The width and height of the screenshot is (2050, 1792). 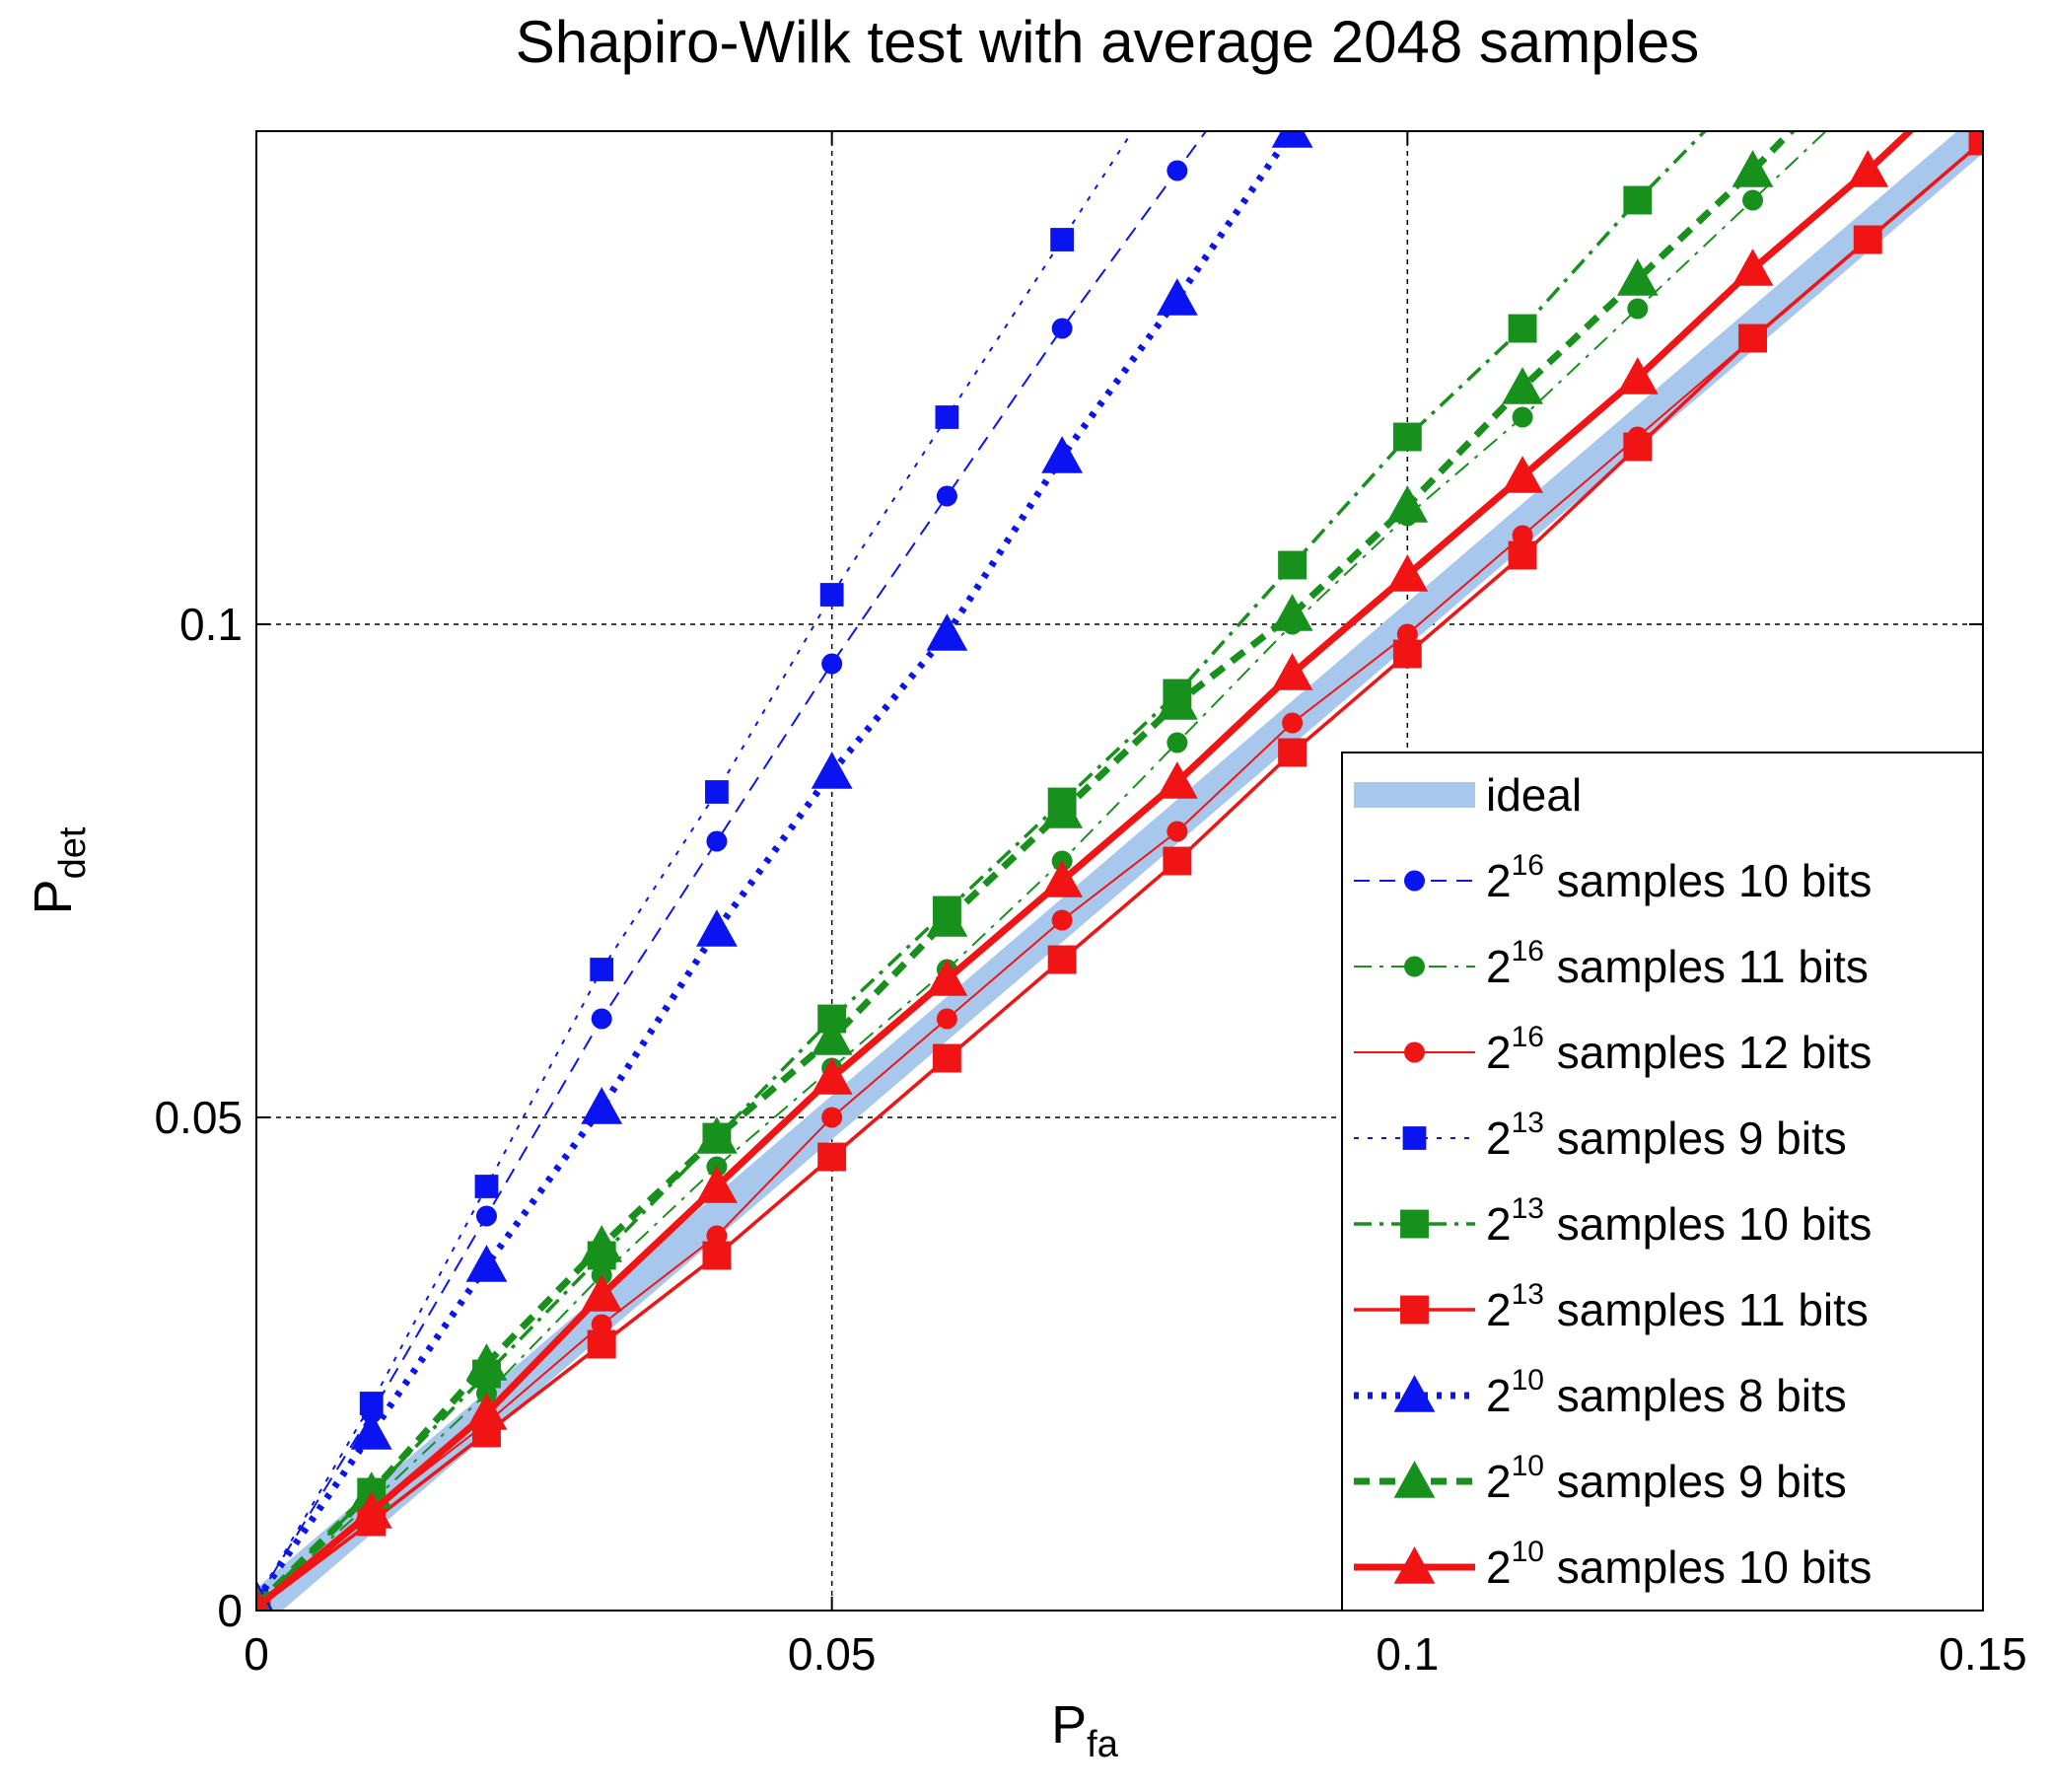 I want to click on legend-label-s16_12: 216 samples 12 bits, so click(x=1679, y=1049).